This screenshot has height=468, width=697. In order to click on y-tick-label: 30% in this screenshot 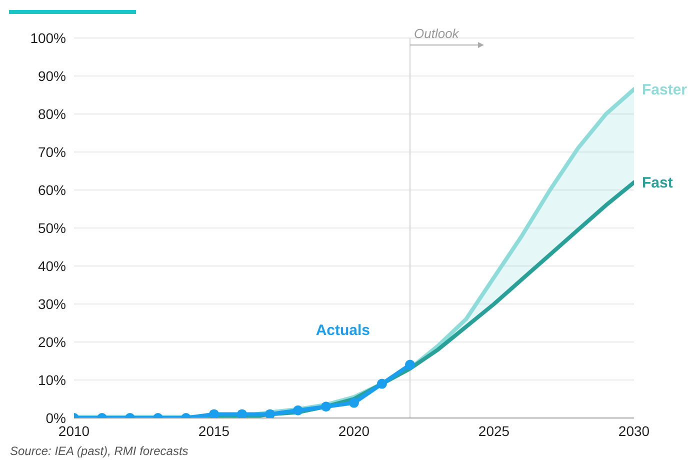, I will do `click(52, 304)`.